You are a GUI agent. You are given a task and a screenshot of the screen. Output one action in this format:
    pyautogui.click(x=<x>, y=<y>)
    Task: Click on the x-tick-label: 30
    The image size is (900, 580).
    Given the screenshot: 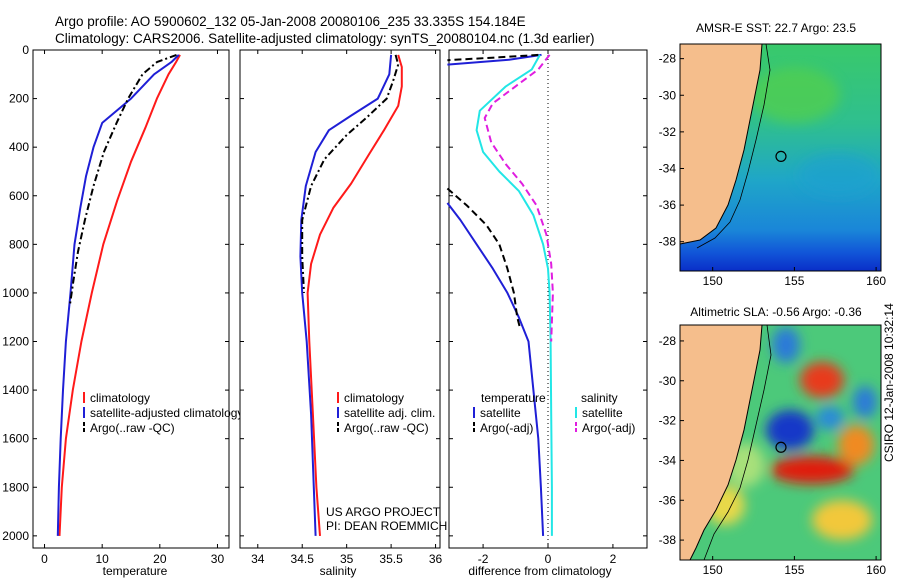 What is the action you would take?
    pyautogui.click(x=218, y=559)
    